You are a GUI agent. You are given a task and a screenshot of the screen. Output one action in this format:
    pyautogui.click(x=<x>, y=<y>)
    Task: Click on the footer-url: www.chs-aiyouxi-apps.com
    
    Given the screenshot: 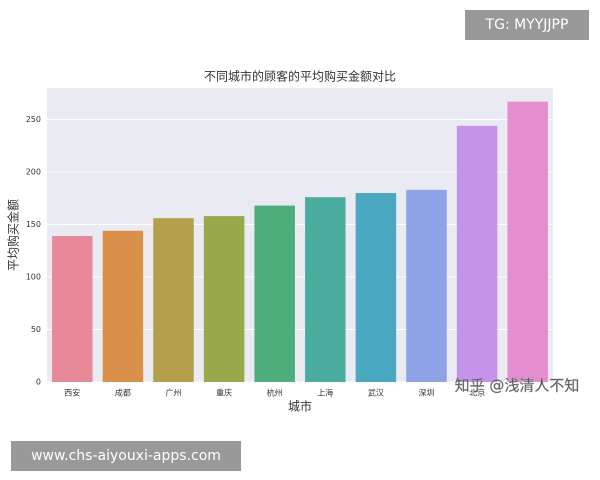 What is the action you would take?
    pyautogui.click(x=126, y=456)
    